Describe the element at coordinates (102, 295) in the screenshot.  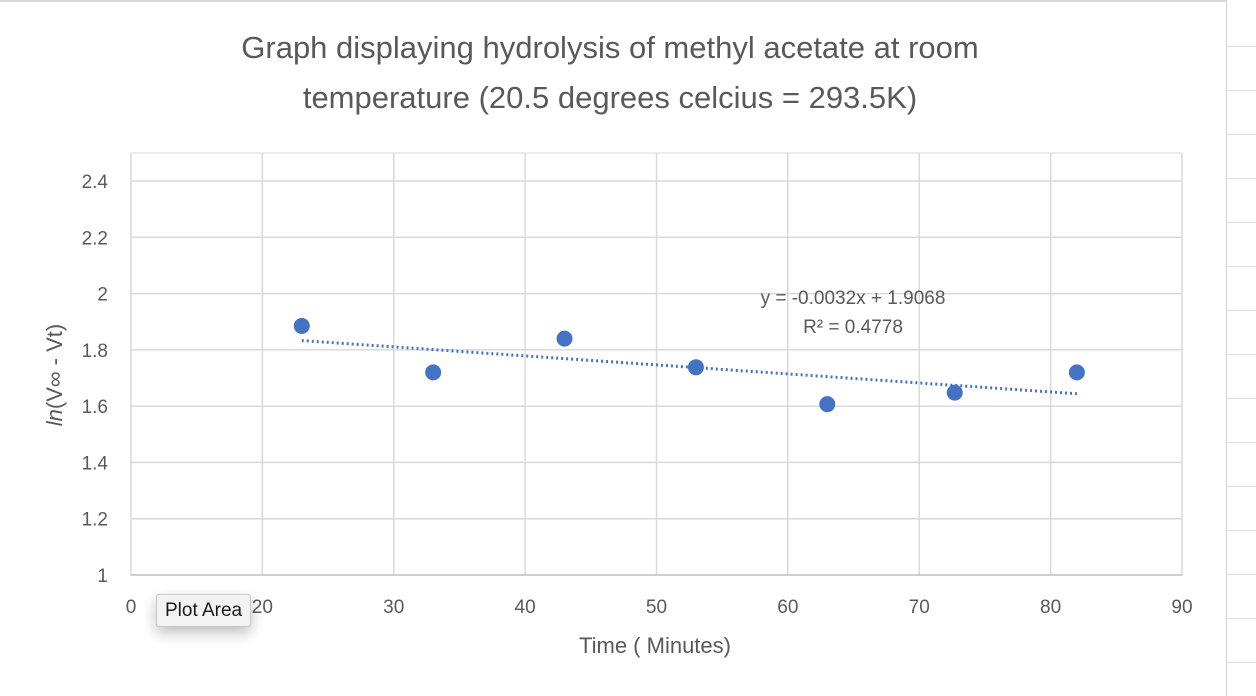
I see `y-tick-label: 2` at that location.